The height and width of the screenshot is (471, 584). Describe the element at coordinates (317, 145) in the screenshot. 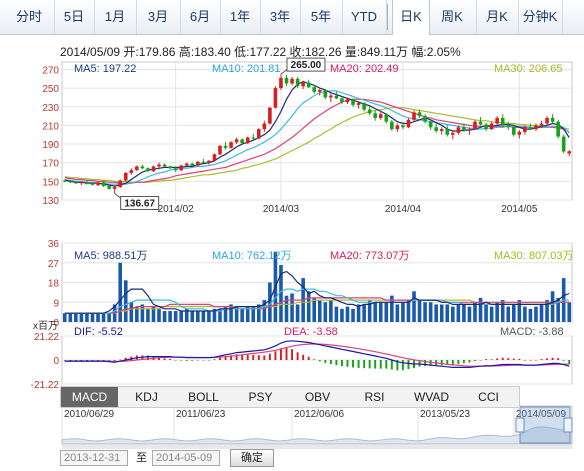

I see `ma30-line` at that location.